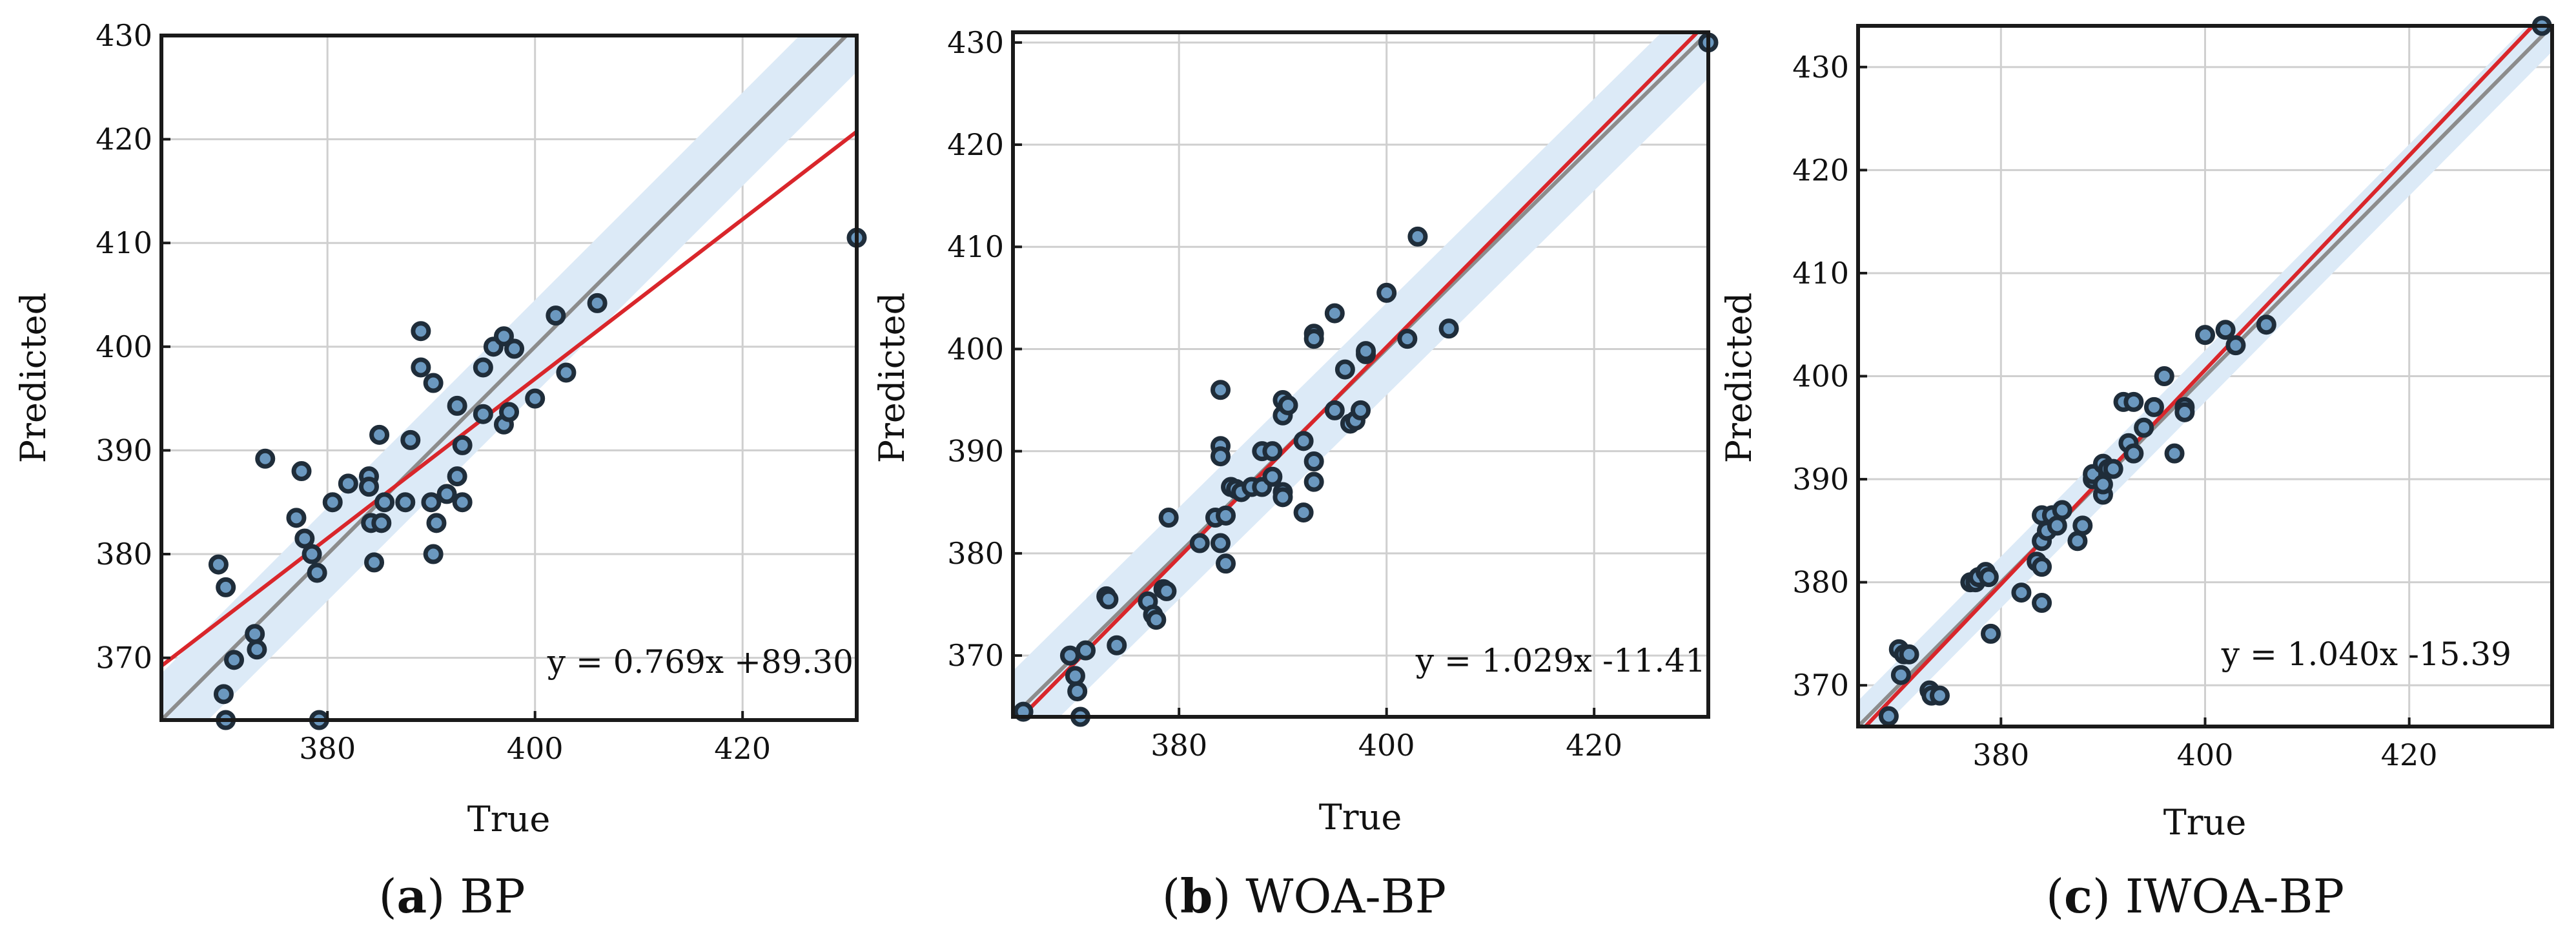 The height and width of the screenshot is (928, 2576). What do you see at coordinates (1820, 479) in the screenshot?
I see `panel-c-y-tick-label: 390` at bounding box center [1820, 479].